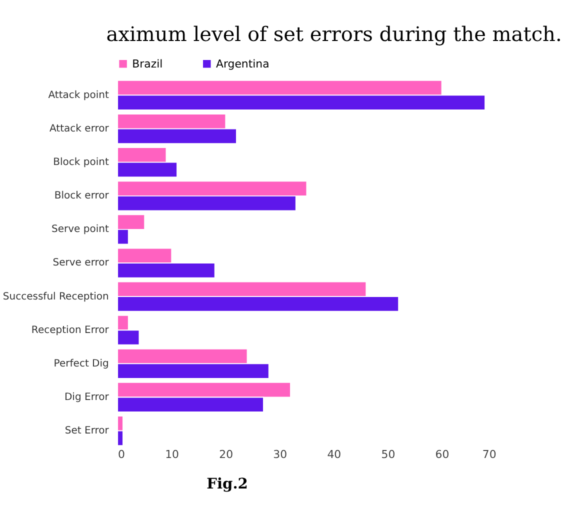 This screenshot has height=521, width=566. What do you see at coordinates (442, 455) in the screenshot?
I see `x-tick-label: 60` at bounding box center [442, 455].